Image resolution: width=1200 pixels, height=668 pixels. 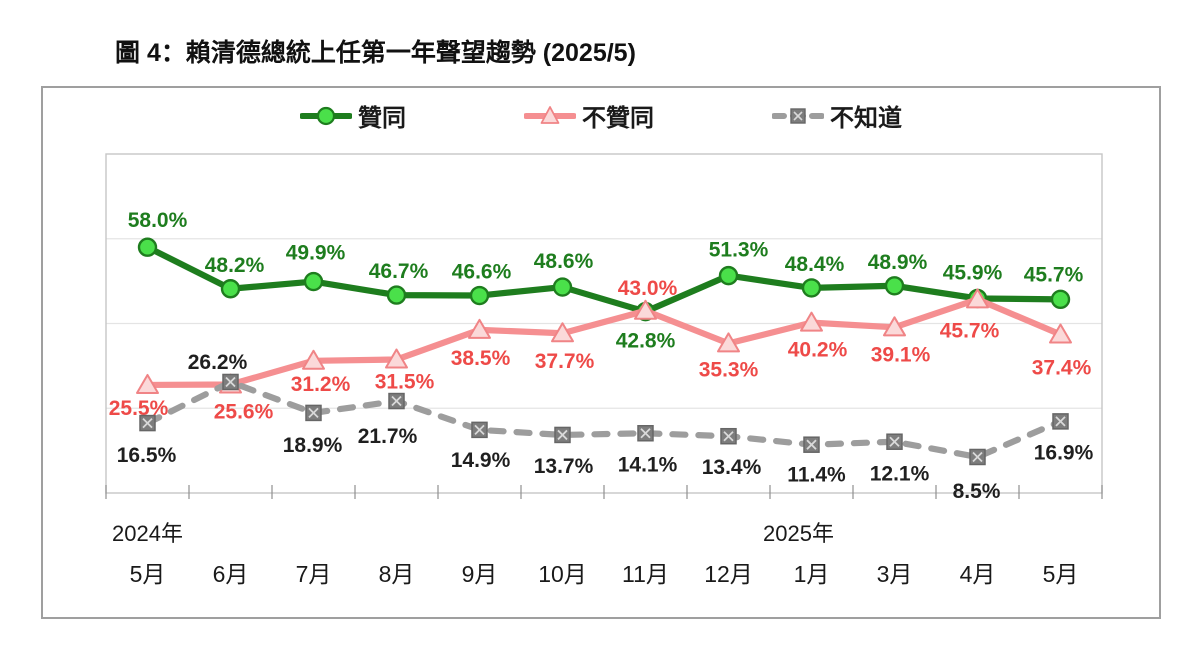 What do you see at coordinates (732, 467) in the screenshot?
I see `unknown-data-label: 13.4%` at bounding box center [732, 467].